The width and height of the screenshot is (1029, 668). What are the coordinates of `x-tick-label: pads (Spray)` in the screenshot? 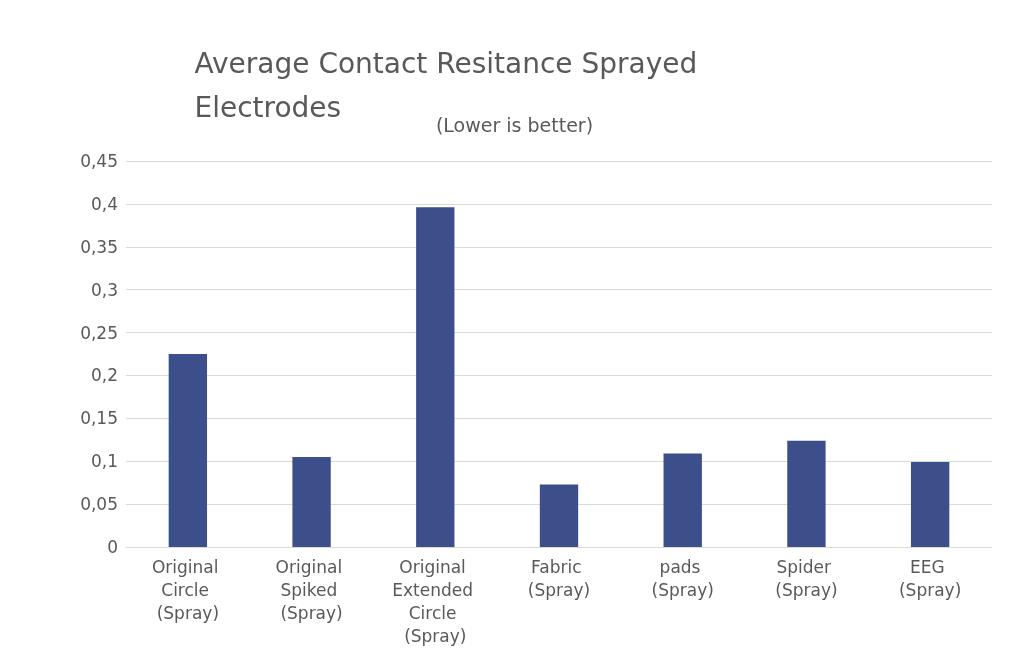 It's located at (682, 578).